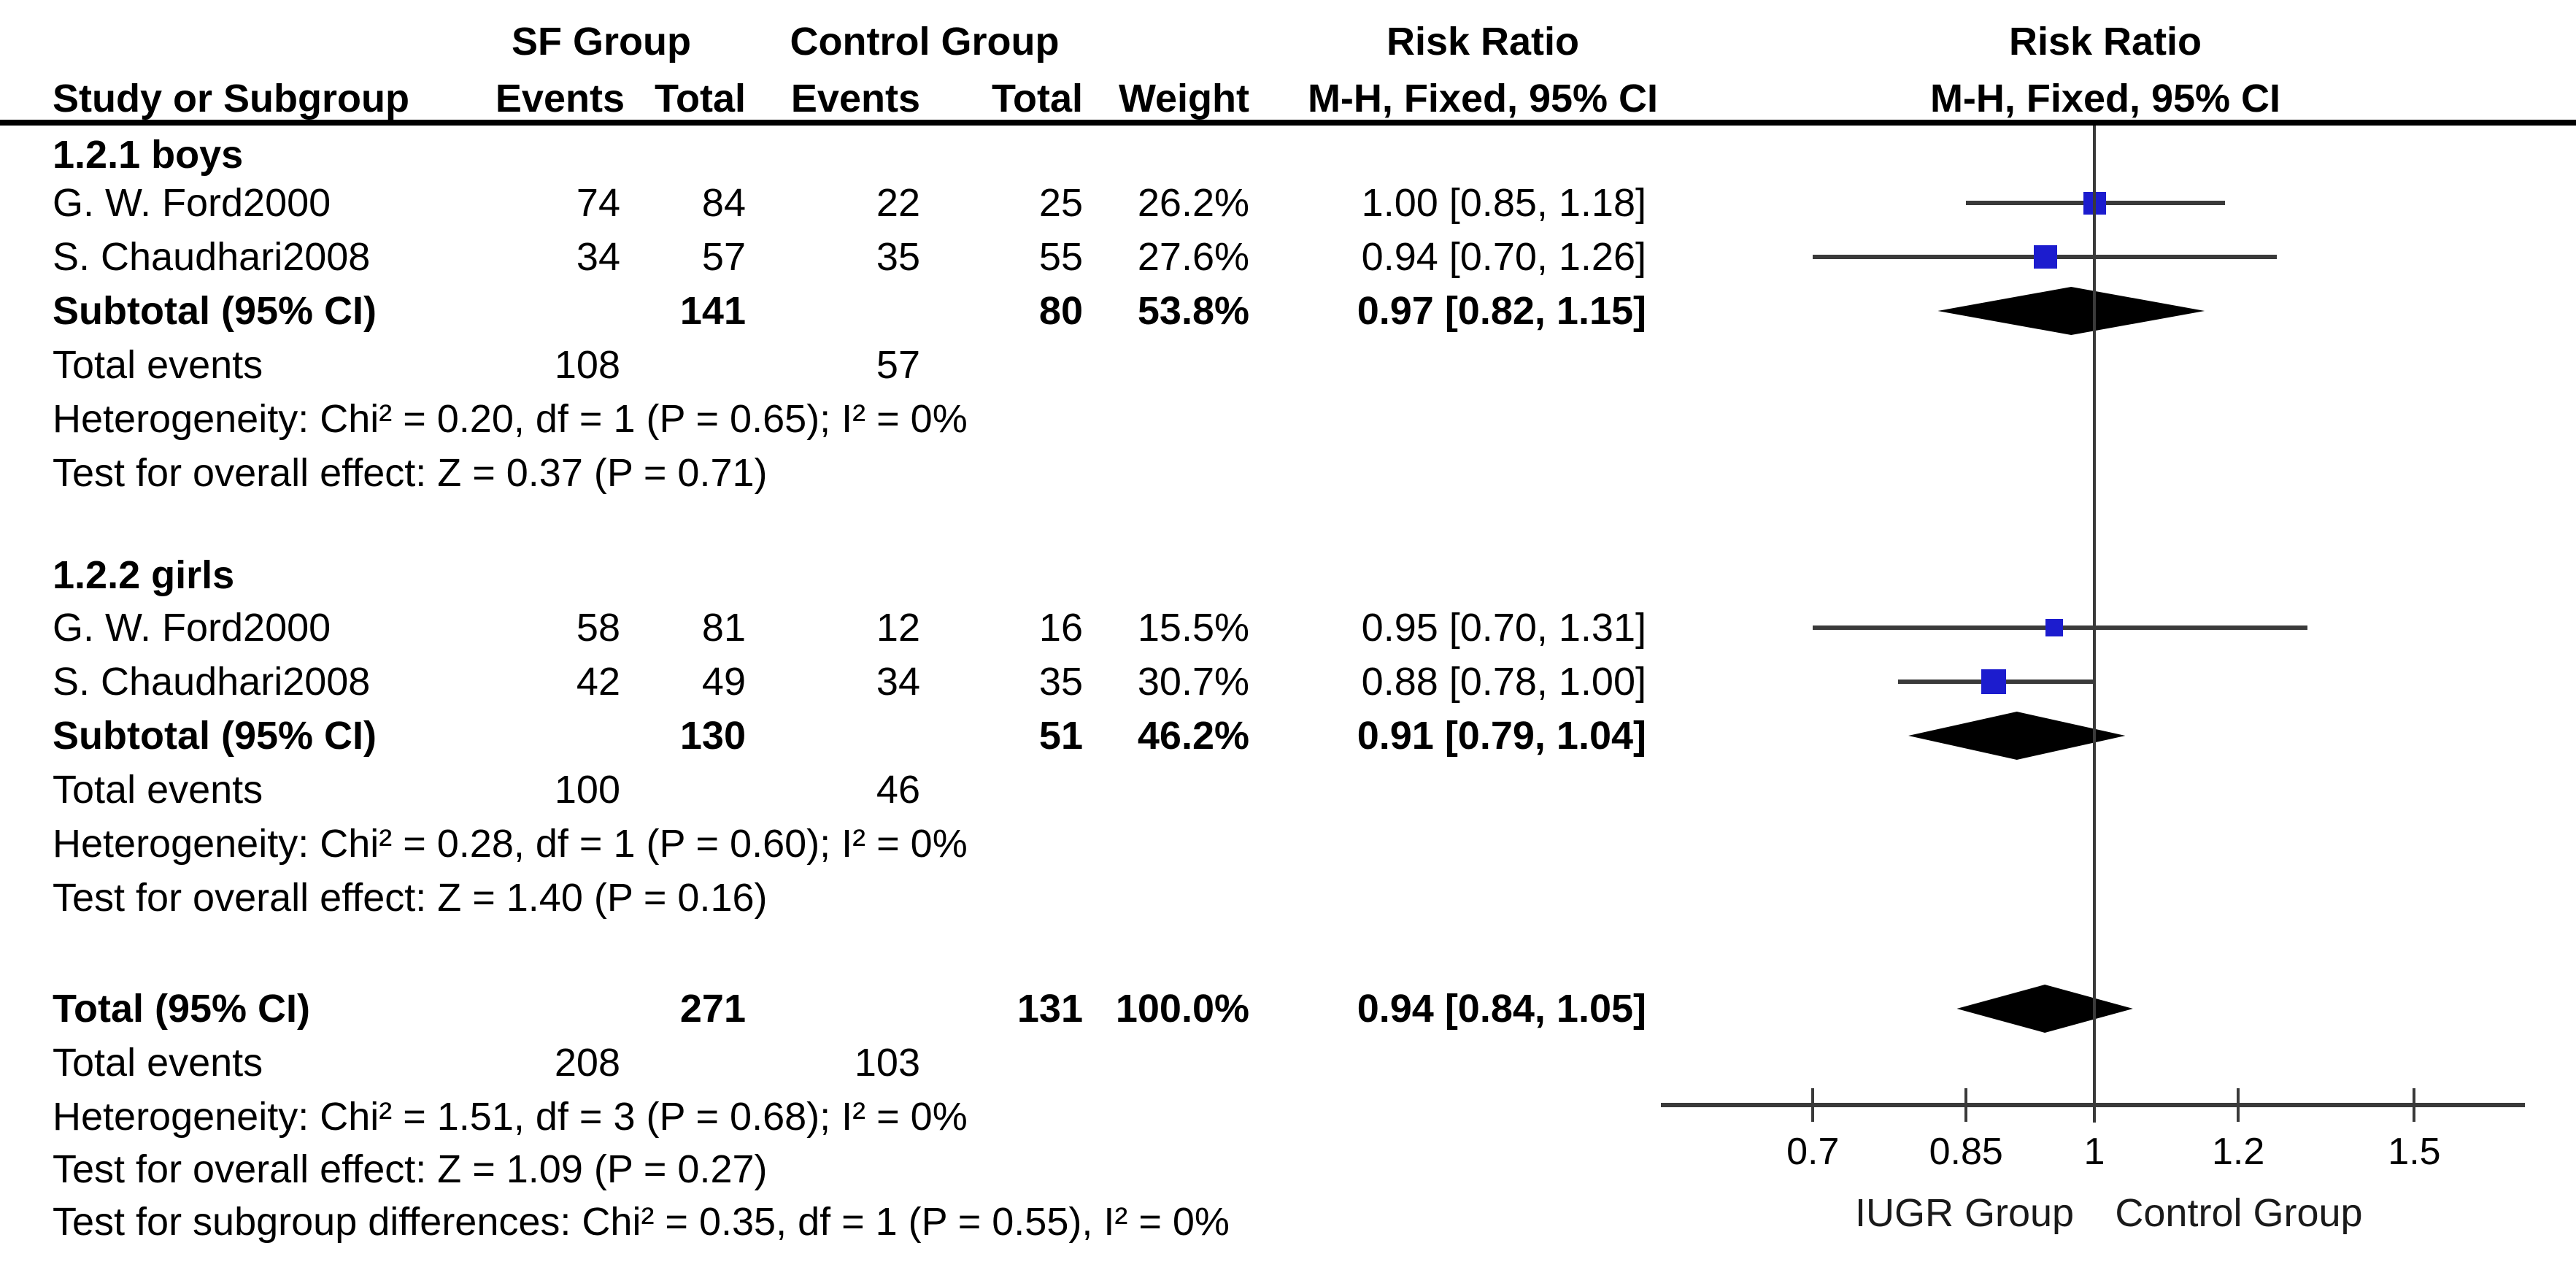 This screenshot has width=2576, height=1278. What do you see at coordinates (1060, 311) in the screenshot?
I see `cell-total2: 80` at bounding box center [1060, 311].